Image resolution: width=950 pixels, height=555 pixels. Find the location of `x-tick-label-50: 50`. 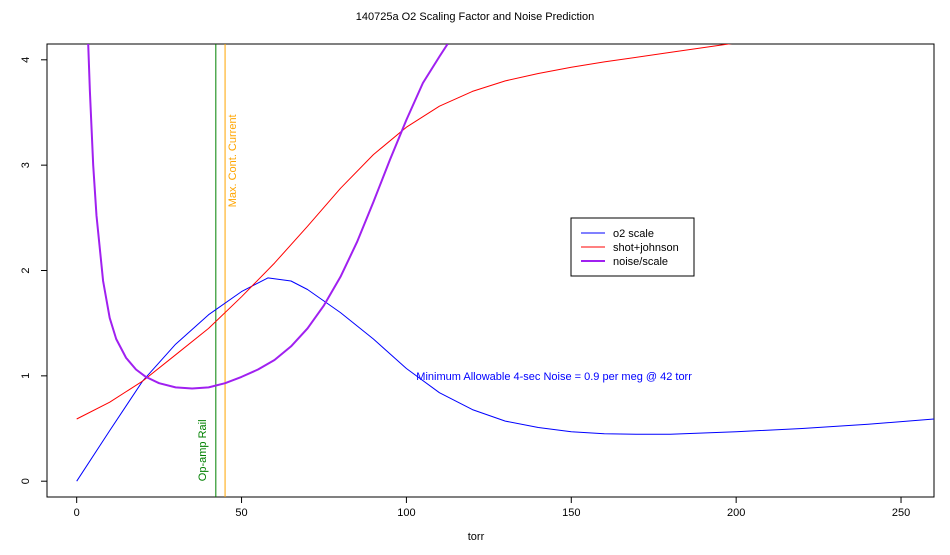

x-tick-label-50: 50 is located at coordinates (241, 513).